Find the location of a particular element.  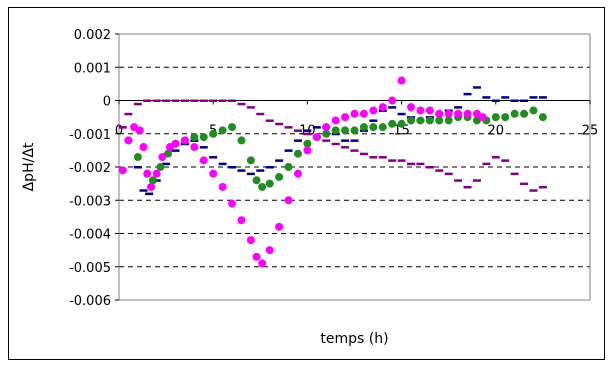

x-tick-label: 25 is located at coordinates (590, 131).